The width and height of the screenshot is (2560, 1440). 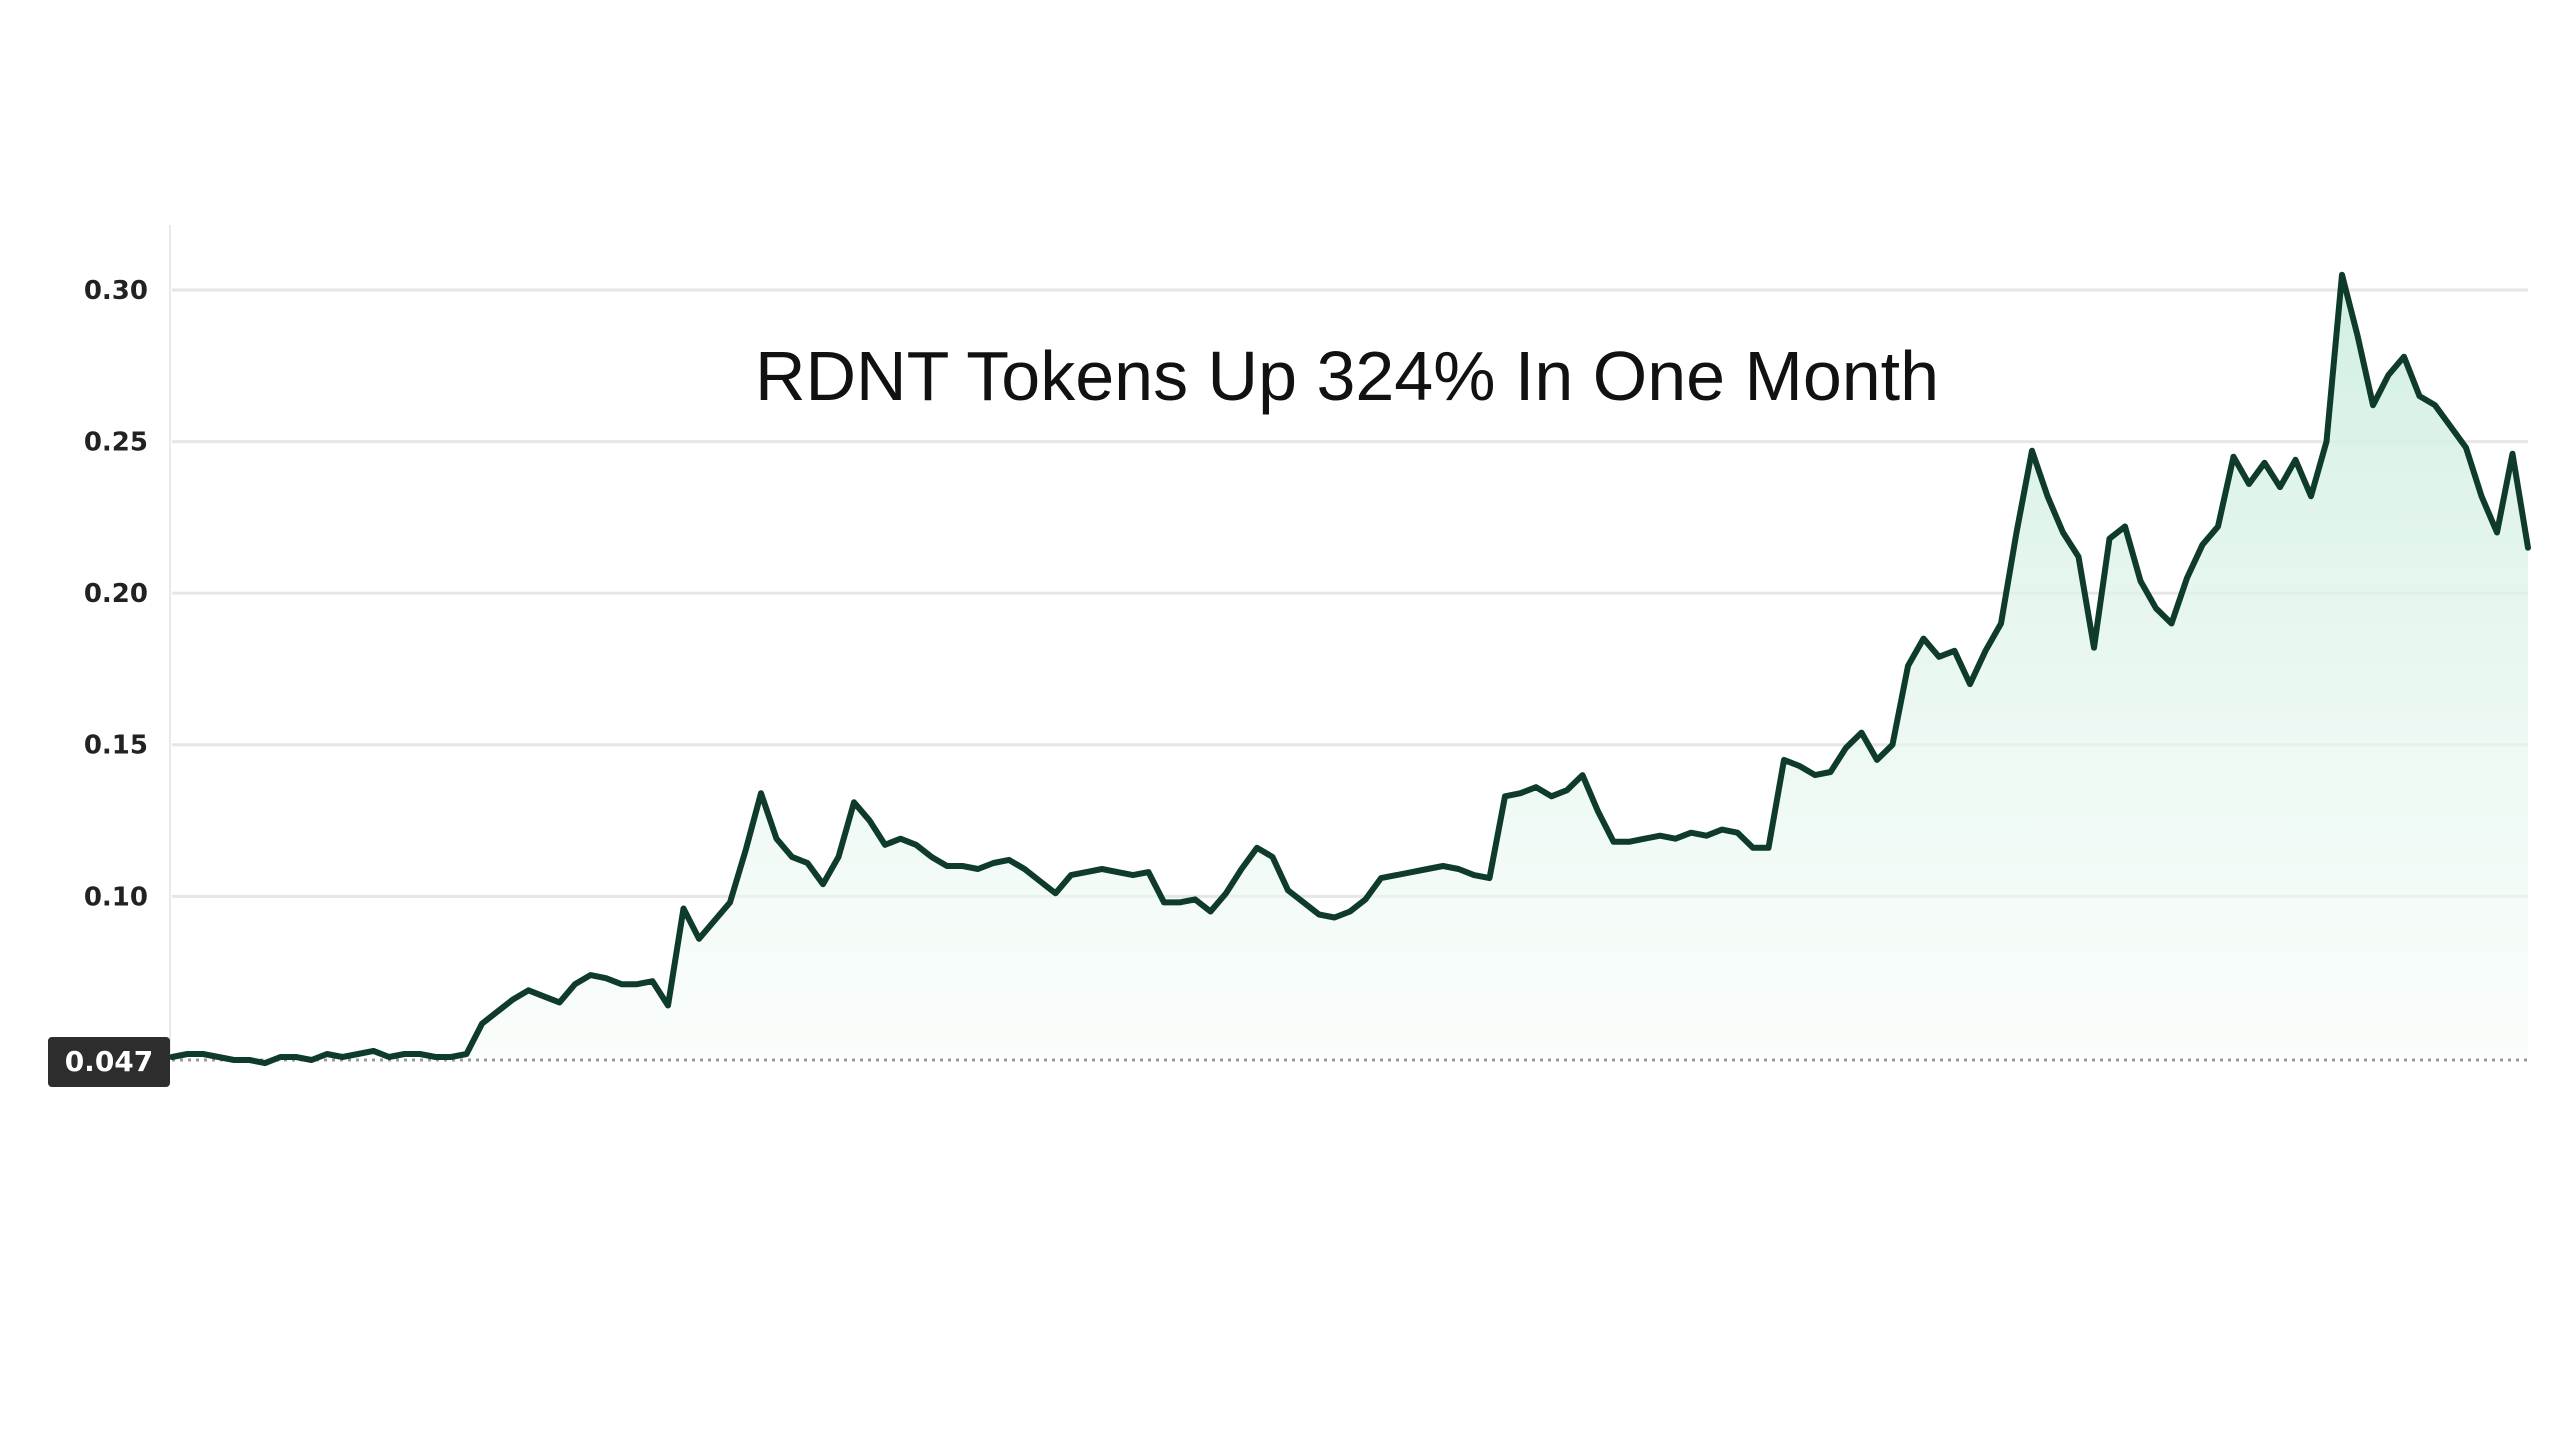 I want to click on y-tick-label: 0.10, so click(x=116, y=897).